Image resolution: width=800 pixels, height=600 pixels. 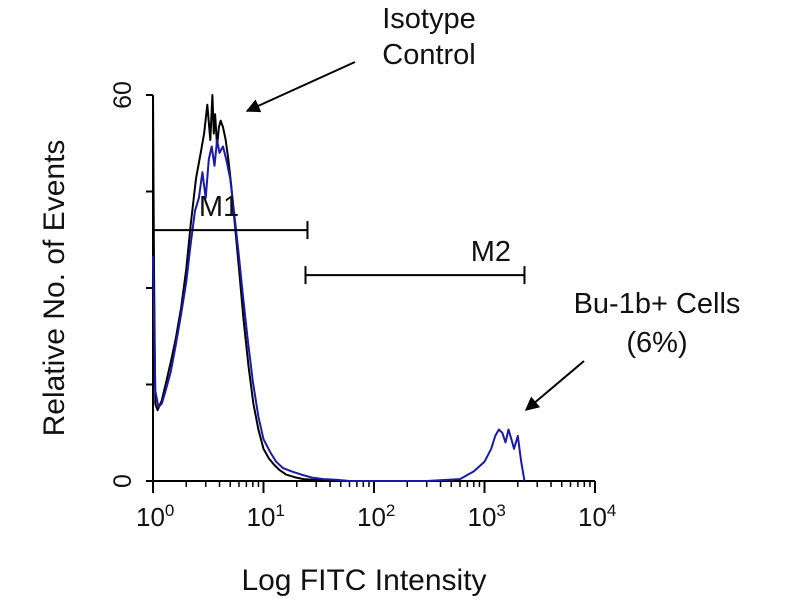 What do you see at coordinates (657, 304) in the screenshot?
I see `bu1b-label-line1: Bu-1b+ Cells` at bounding box center [657, 304].